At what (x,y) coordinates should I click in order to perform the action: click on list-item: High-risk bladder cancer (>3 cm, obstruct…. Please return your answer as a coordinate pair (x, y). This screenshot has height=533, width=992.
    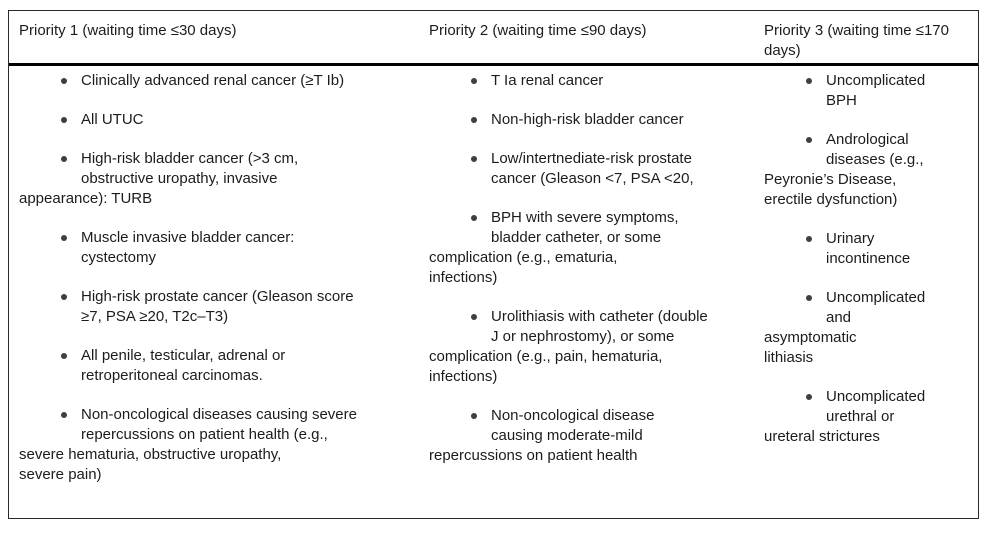
    Looking at the image, I should click on (215, 179).